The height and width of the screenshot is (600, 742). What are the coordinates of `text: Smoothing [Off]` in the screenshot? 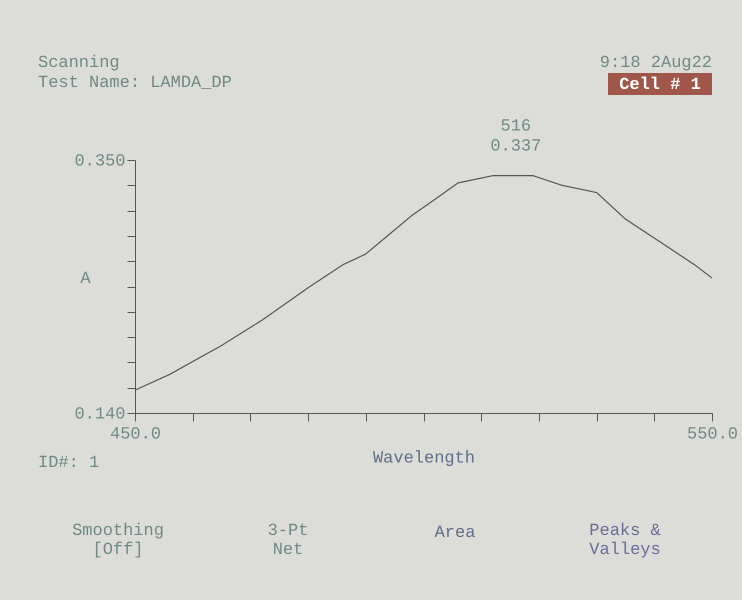 It's located at (118, 541).